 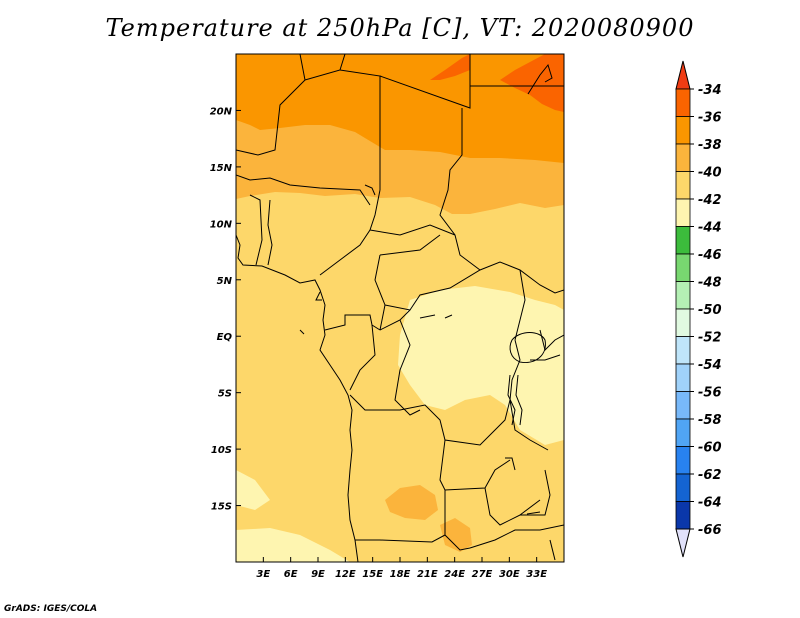 What do you see at coordinates (710, 420) in the screenshot?
I see `colorbar-label: -58` at bounding box center [710, 420].